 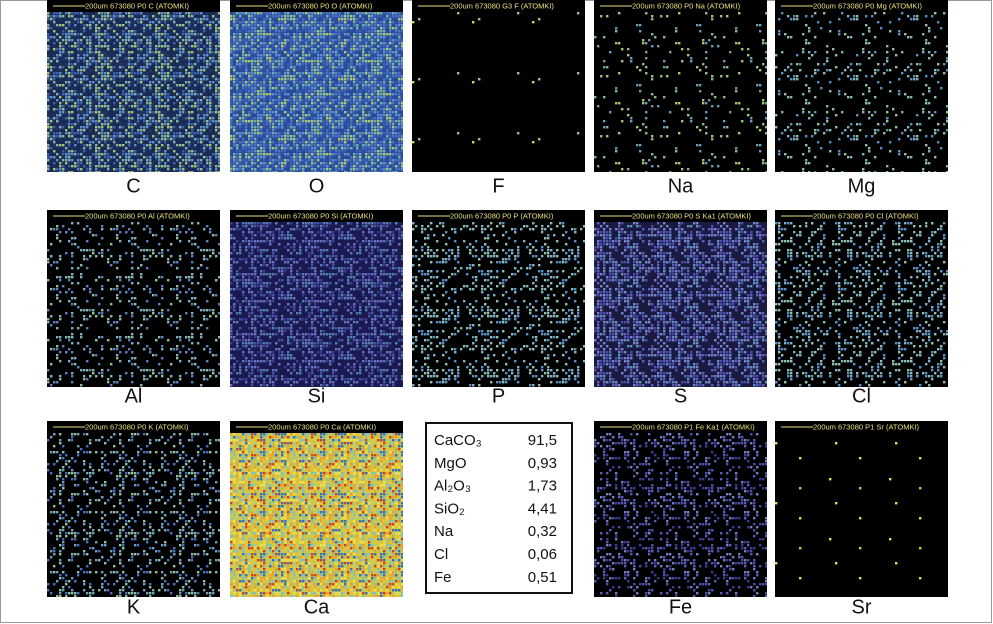 What do you see at coordinates (458, 440) in the screenshot?
I see `compound: CaCO₃` at bounding box center [458, 440].